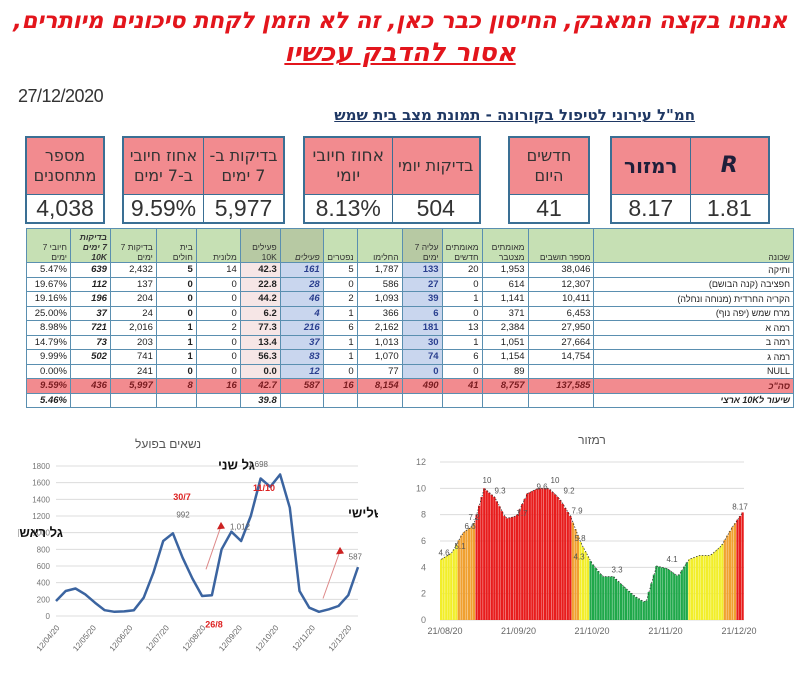  I want to click on svg-text: 4.6, so click(444, 552).